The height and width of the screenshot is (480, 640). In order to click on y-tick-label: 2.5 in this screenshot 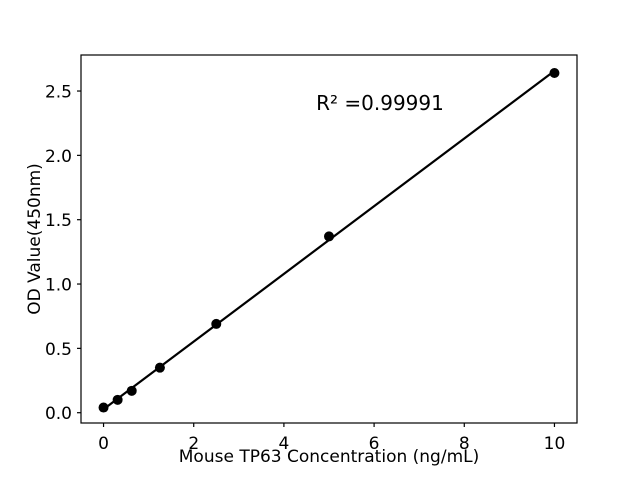, I will do `click(58, 93)`.